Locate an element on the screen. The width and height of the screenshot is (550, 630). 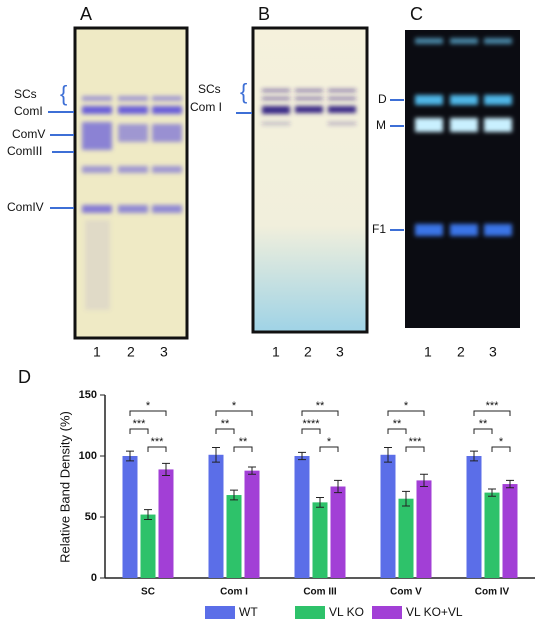
band-label: Com I is located at coordinates (206, 107).